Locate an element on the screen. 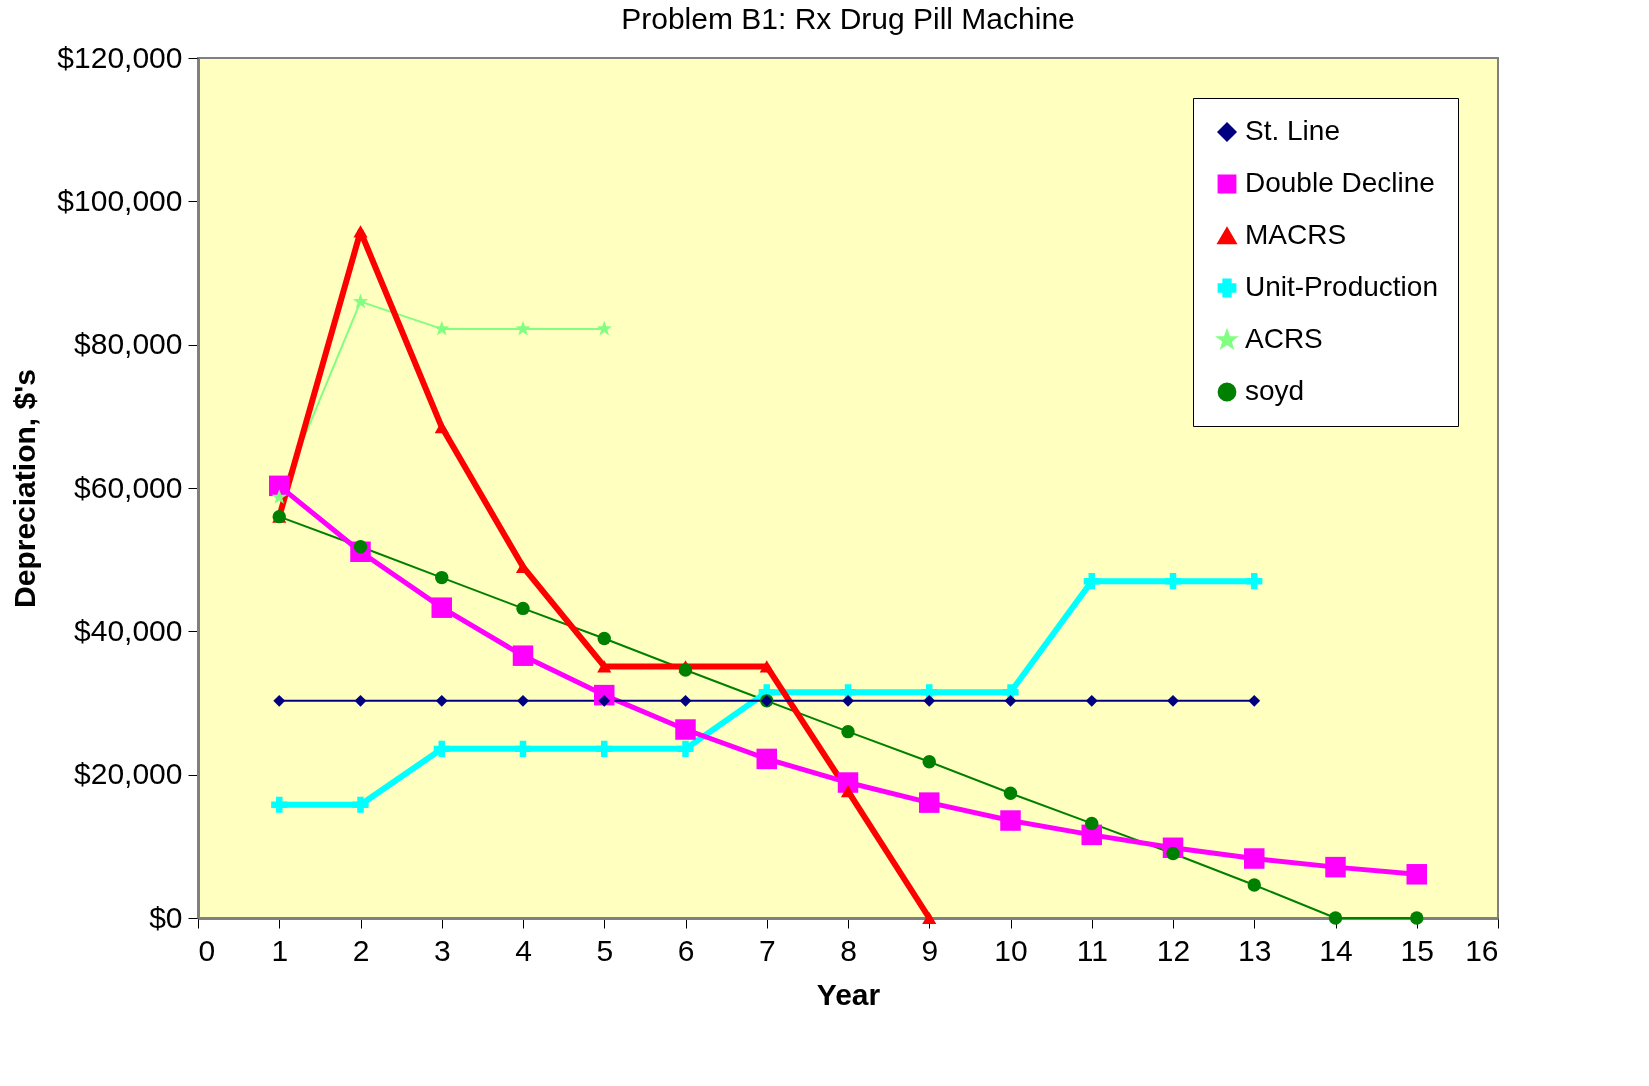 This screenshot has height=1086, width=1649. x-tick-label: 1 is located at coordinates (280, 950).